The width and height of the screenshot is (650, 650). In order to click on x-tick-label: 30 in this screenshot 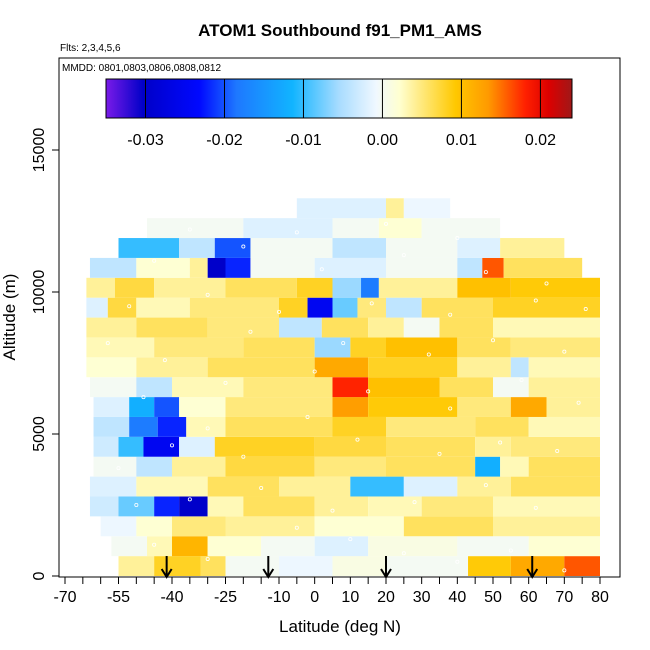, I will do `click(422, 597)`.